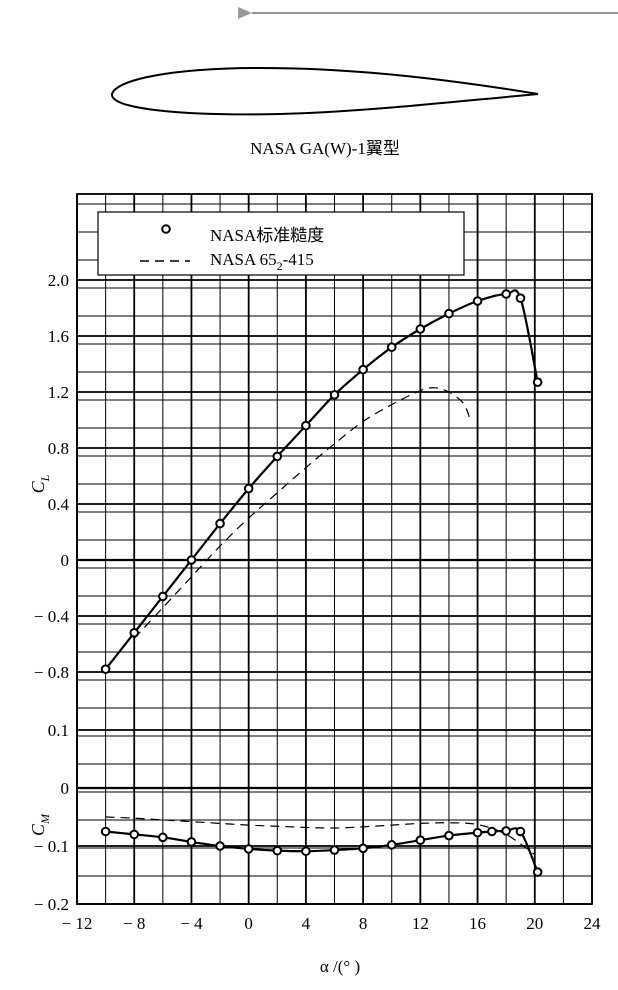 This screenshot has width=618, height=990. Describe the element at coordinates (45, 478) in the screenshot. I see `cl-axis-label-sub: L` at that location.